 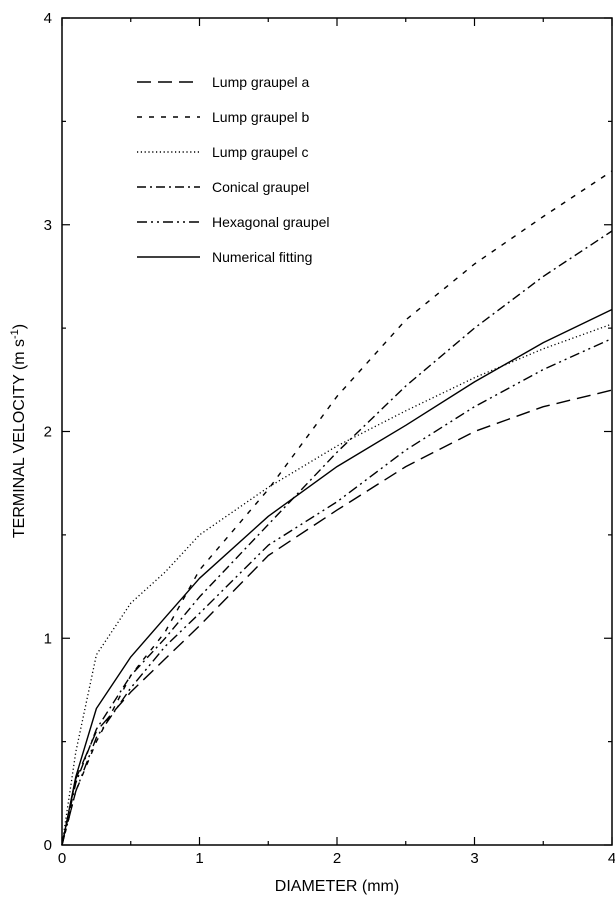 What do you see at coordinates (271, 222) in the screenshot?
I see `legend-label: Hexagonal graupel` at bounding box center [271, 222].